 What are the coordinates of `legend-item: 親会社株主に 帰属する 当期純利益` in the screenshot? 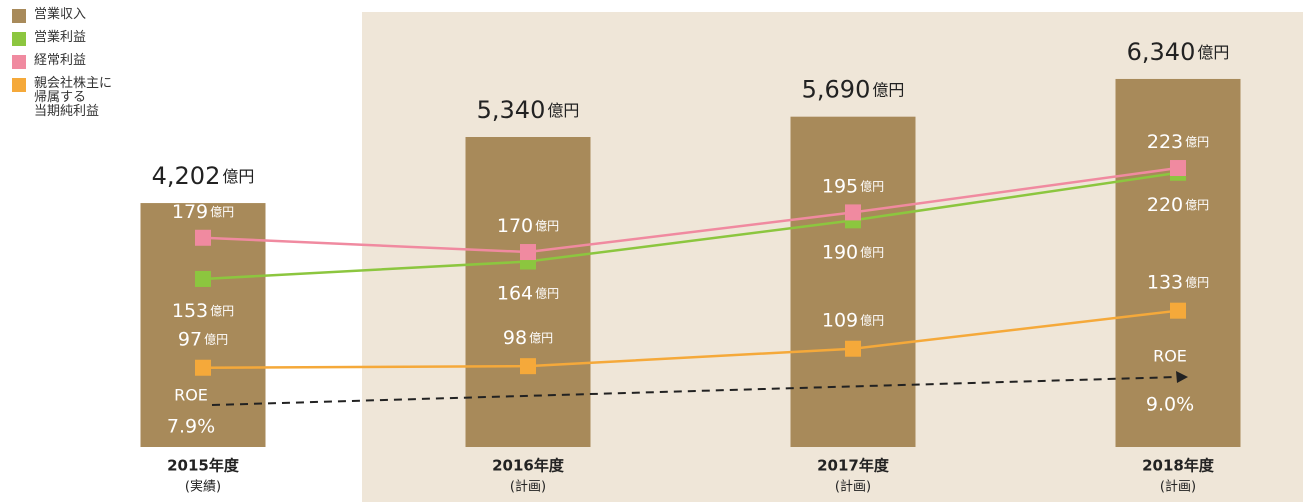 It's located at (62, 98).